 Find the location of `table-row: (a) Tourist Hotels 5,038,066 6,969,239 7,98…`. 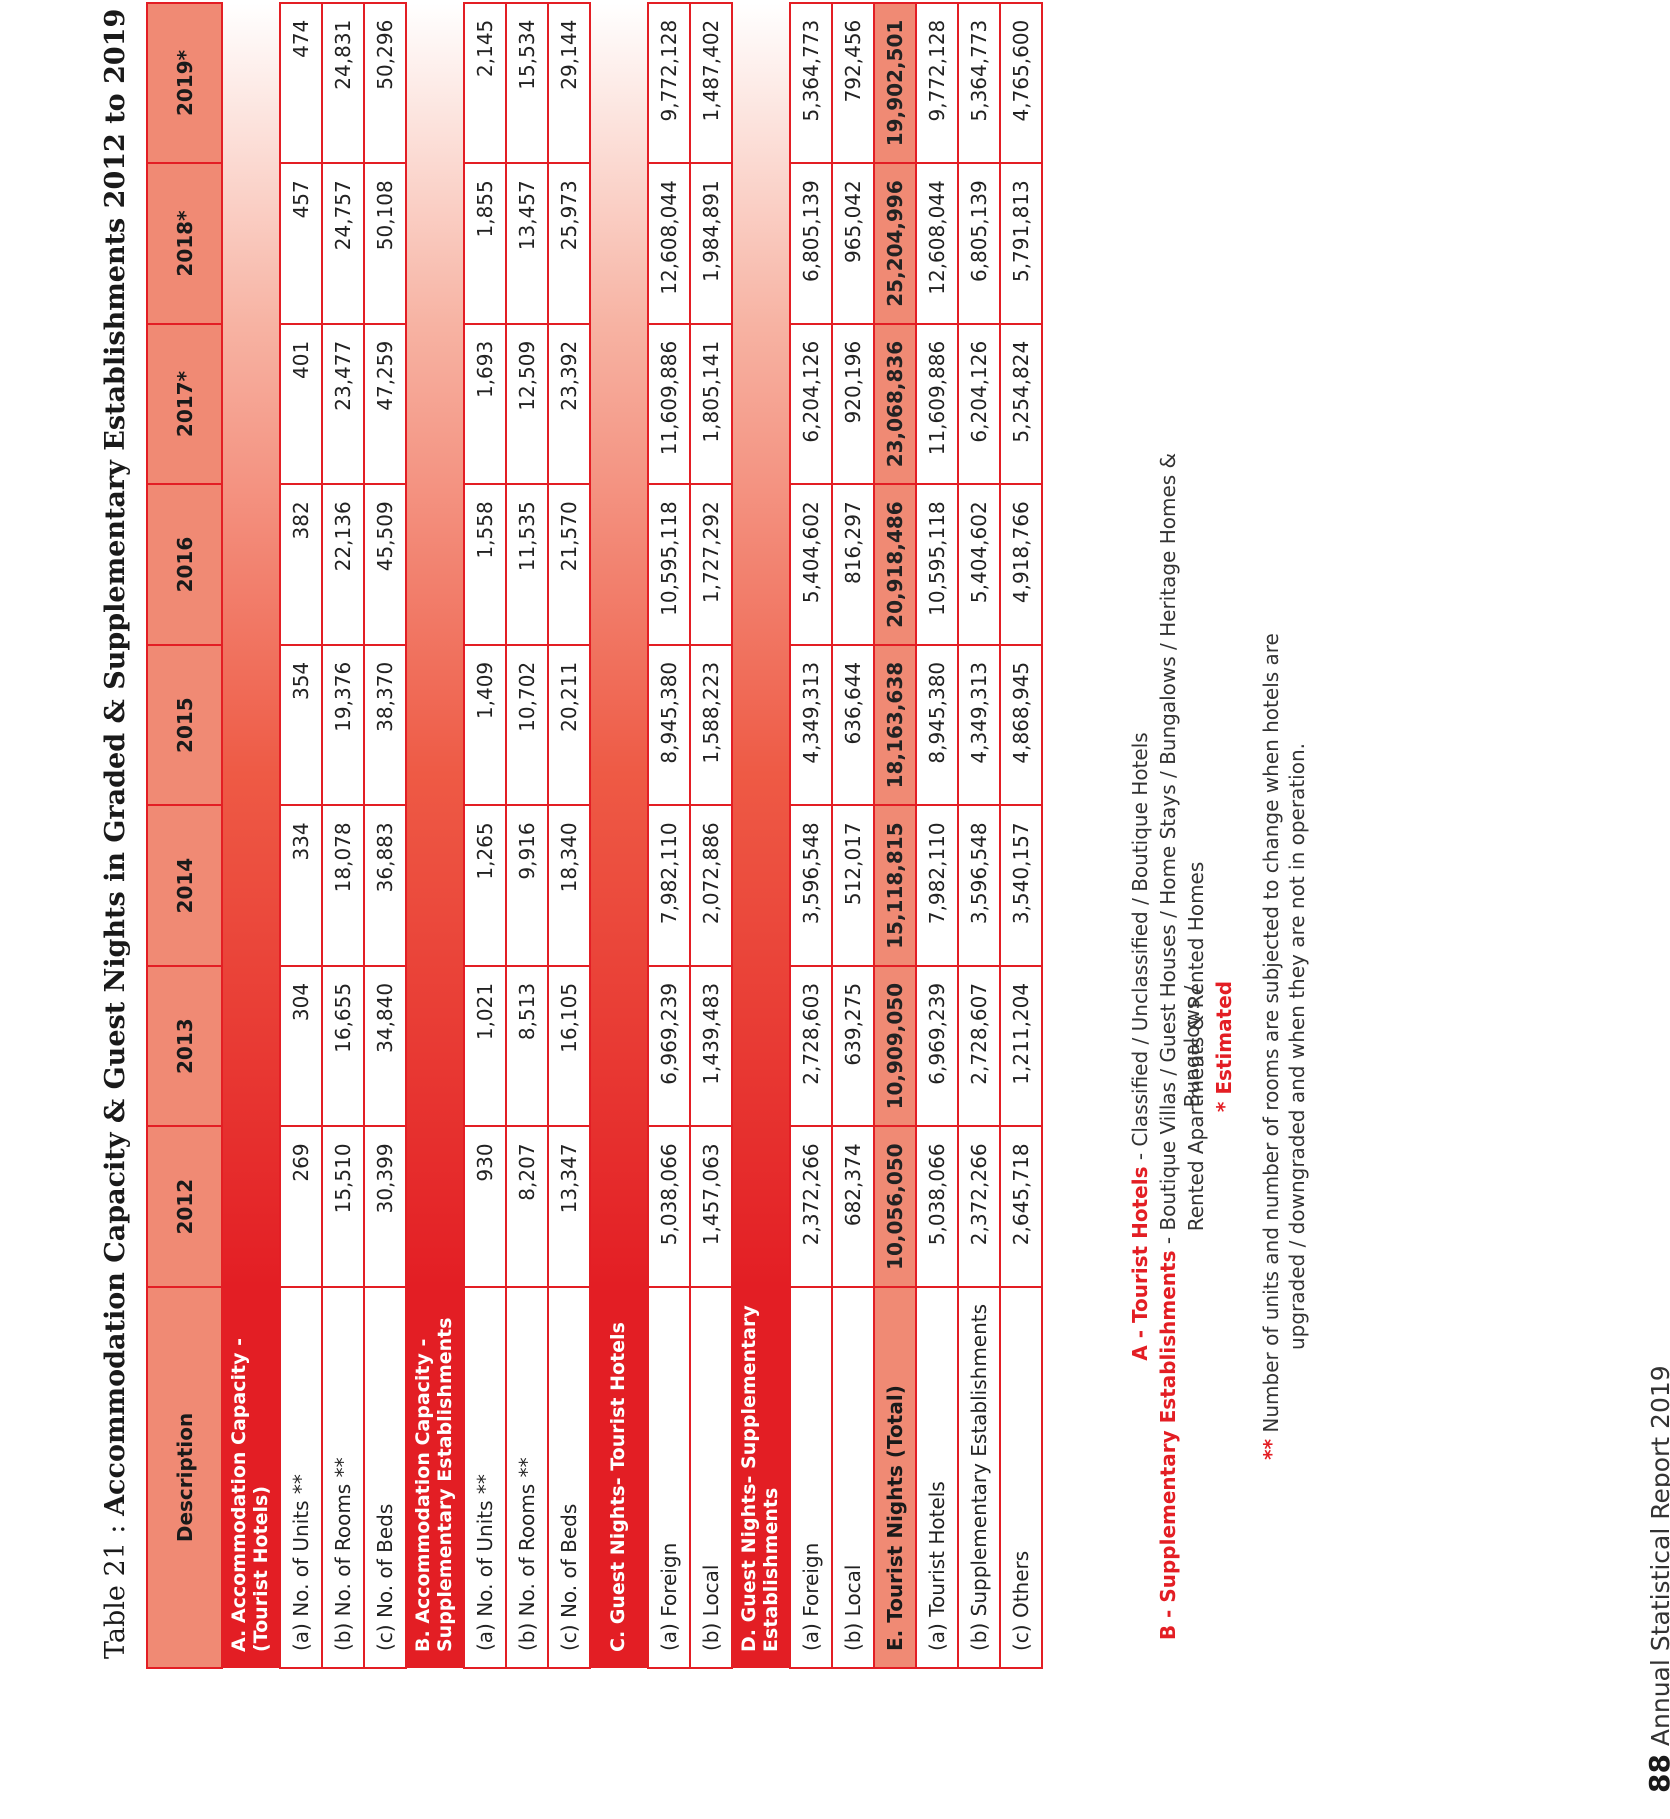

table-row: (a) Tourist Hotels 5,038,066 6,969,239 7,98… is located at coordinates (937, 835).